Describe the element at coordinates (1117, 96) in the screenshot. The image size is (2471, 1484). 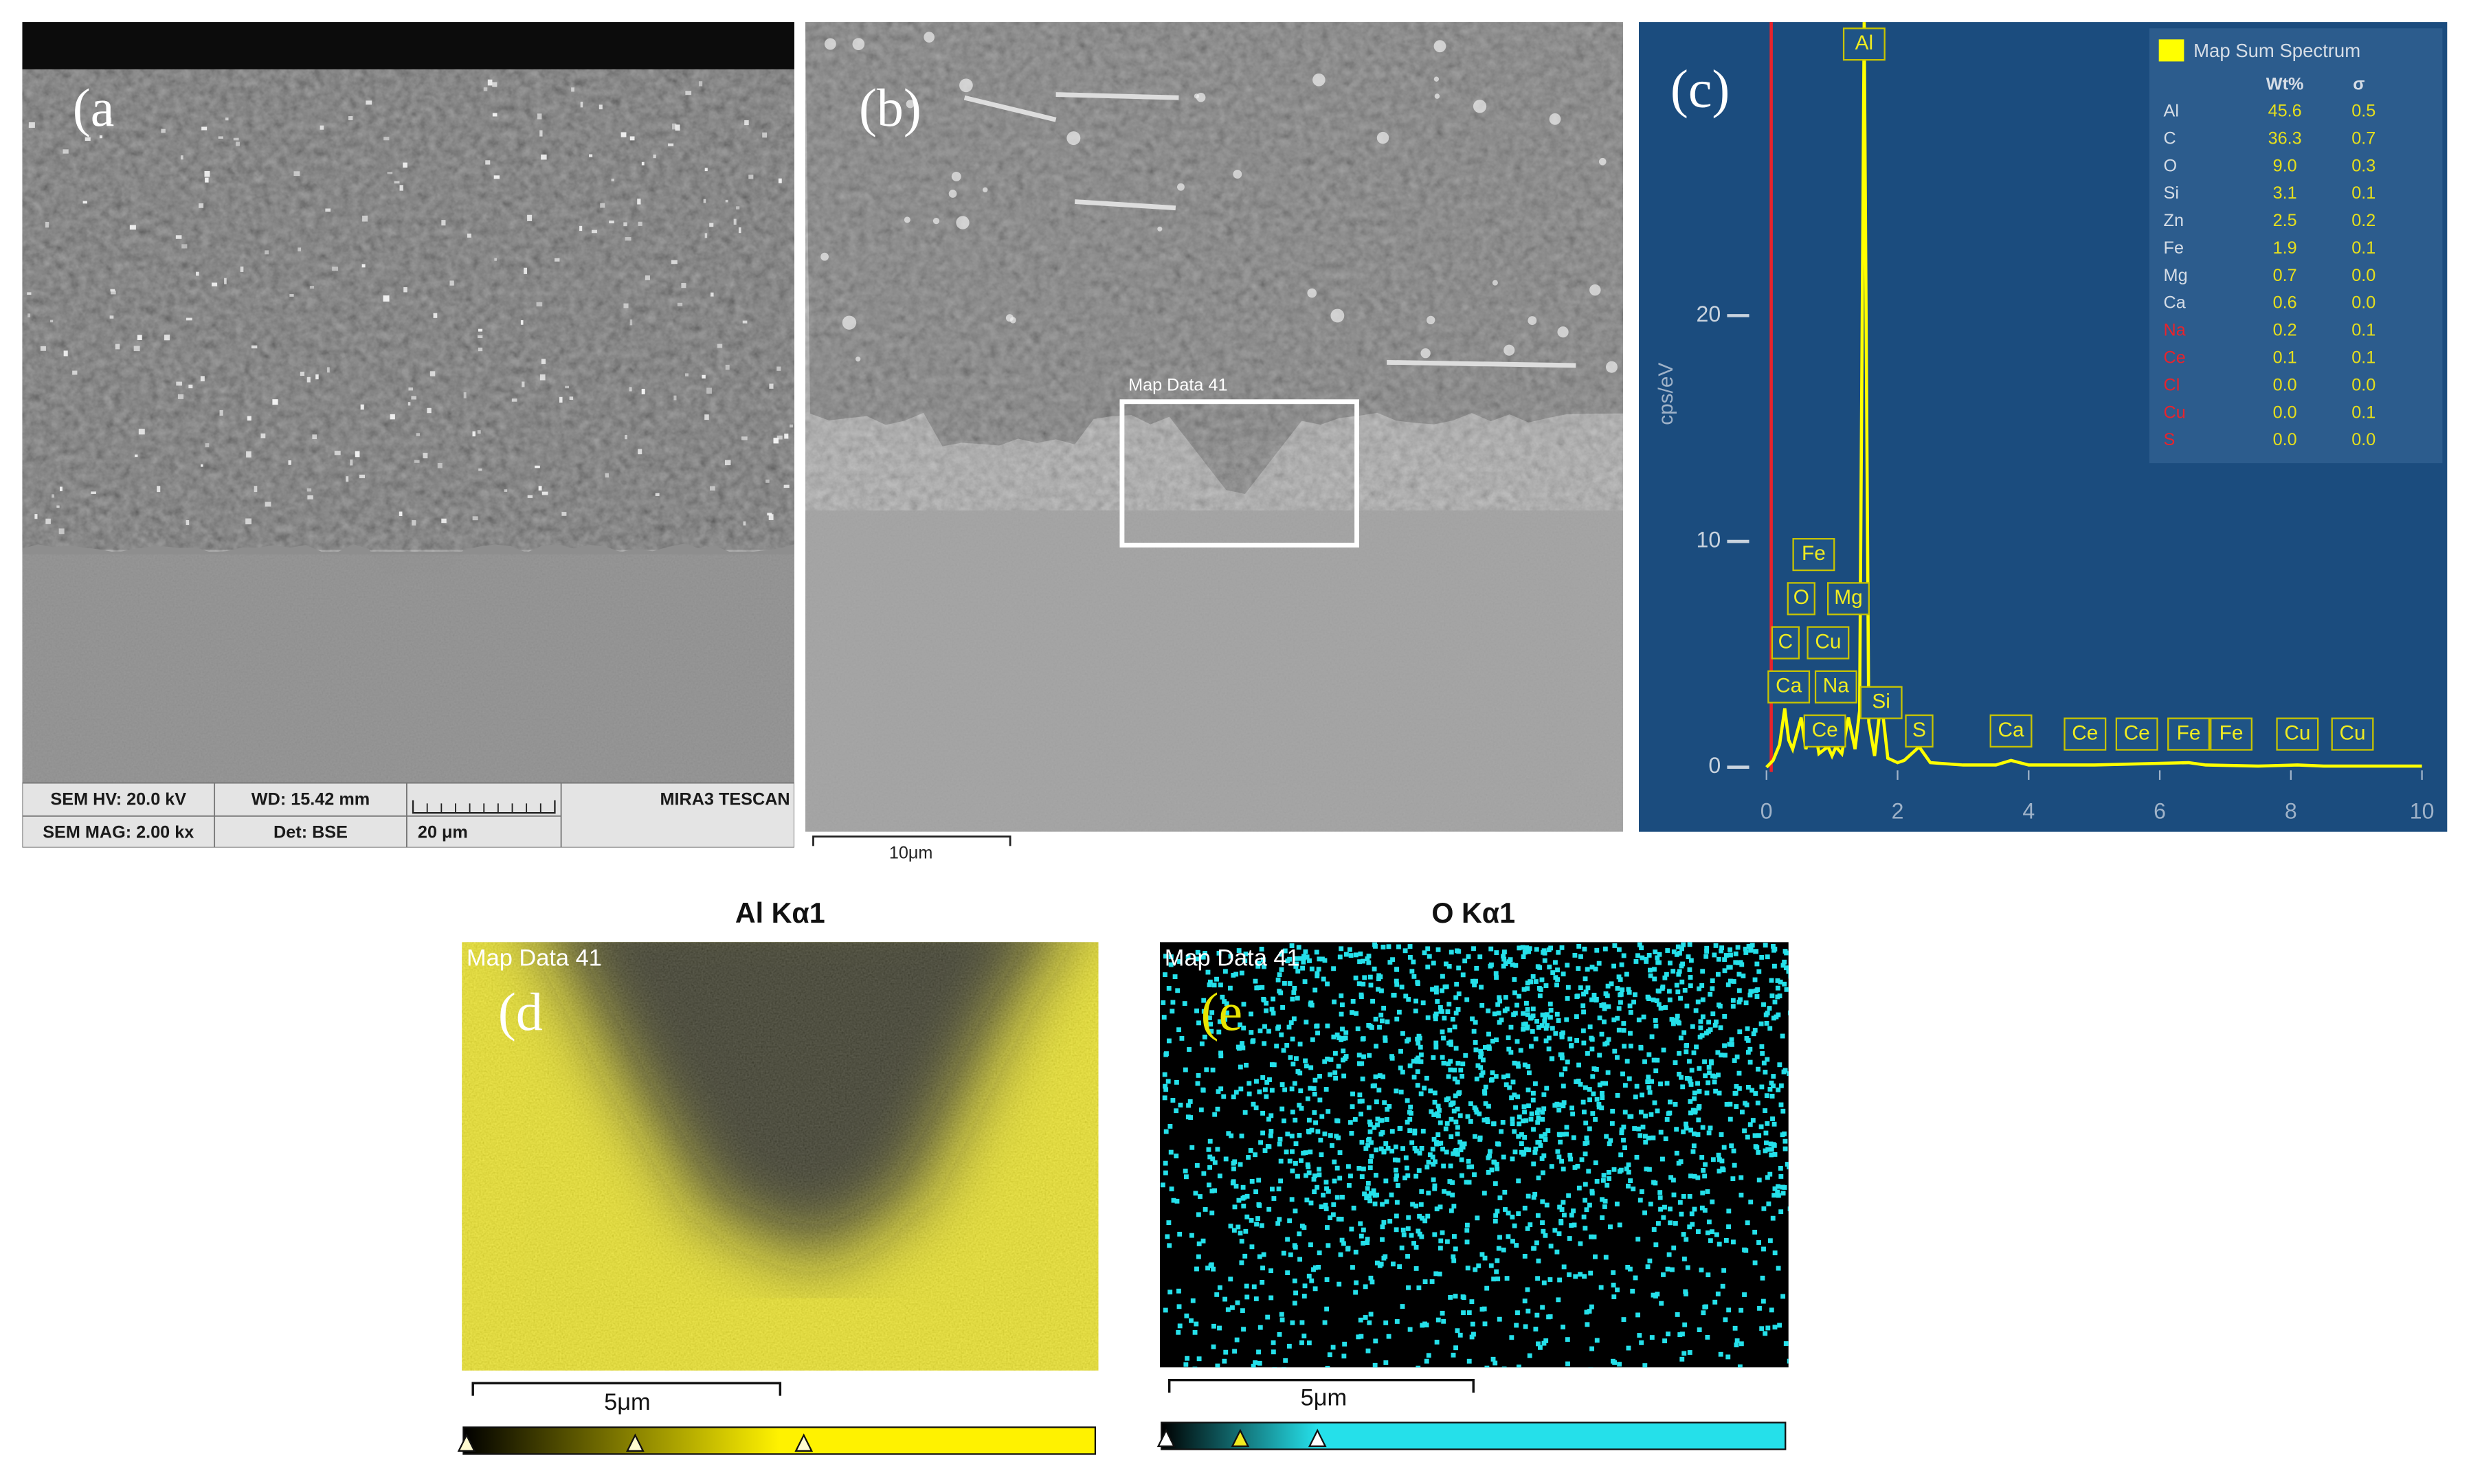
I see `crystal` at that location.